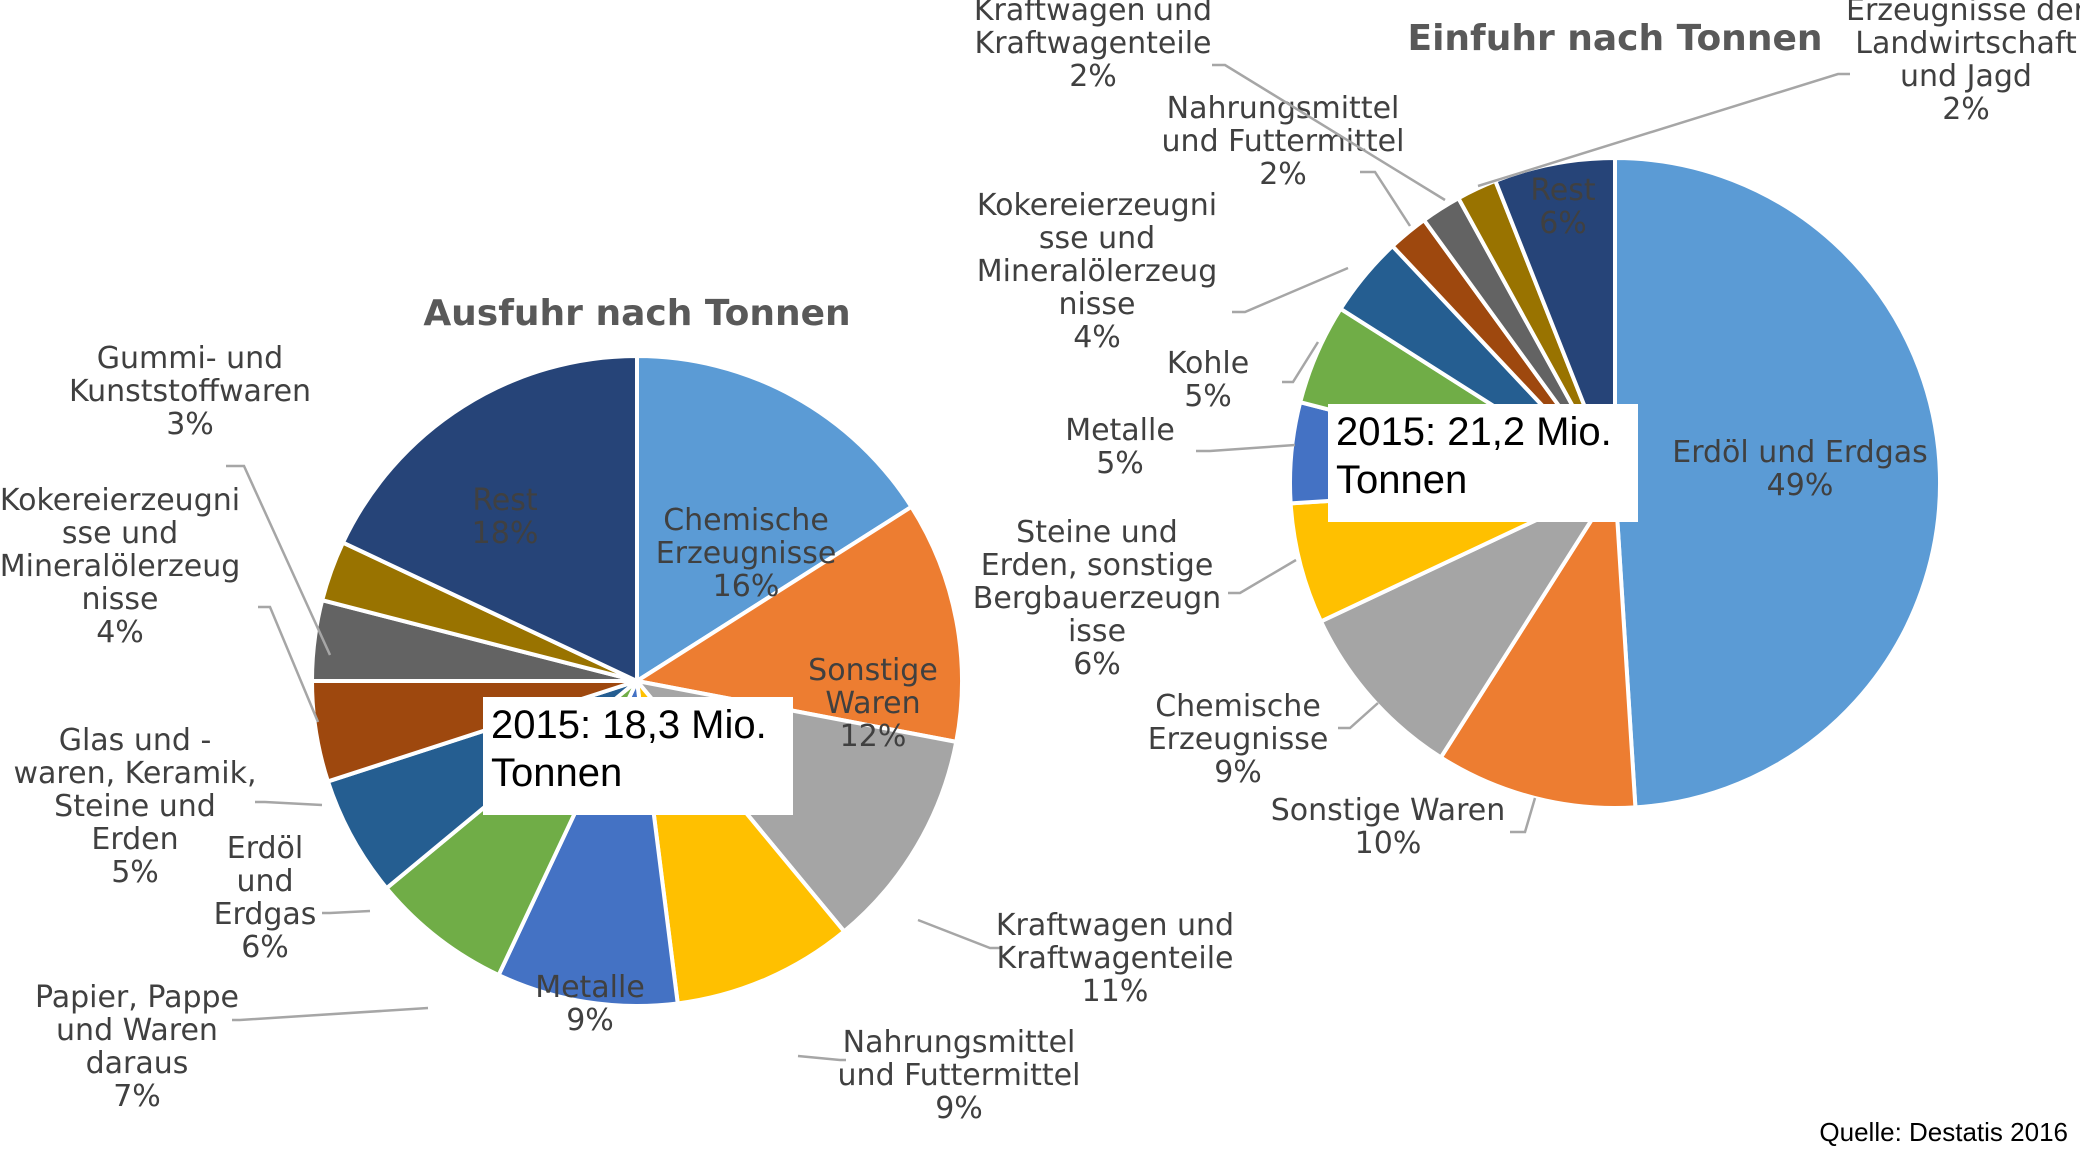  What do you see at coordinates (590, 1004) in the screenshot?
I see `export-label-metalle: Metalle 9%` at bounding box center [590, 1004].